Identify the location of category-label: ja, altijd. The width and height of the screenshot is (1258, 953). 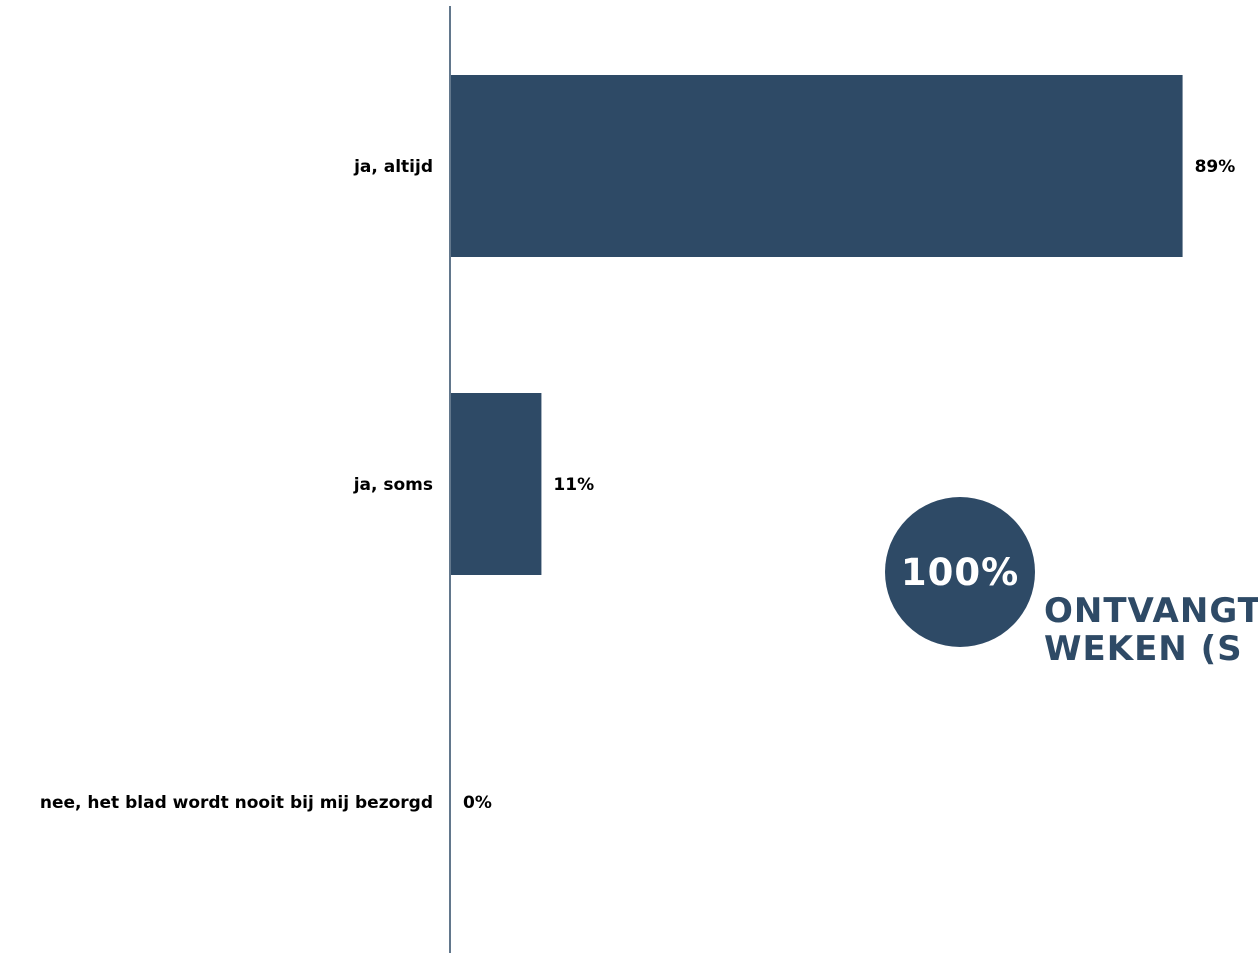
(393, 167).